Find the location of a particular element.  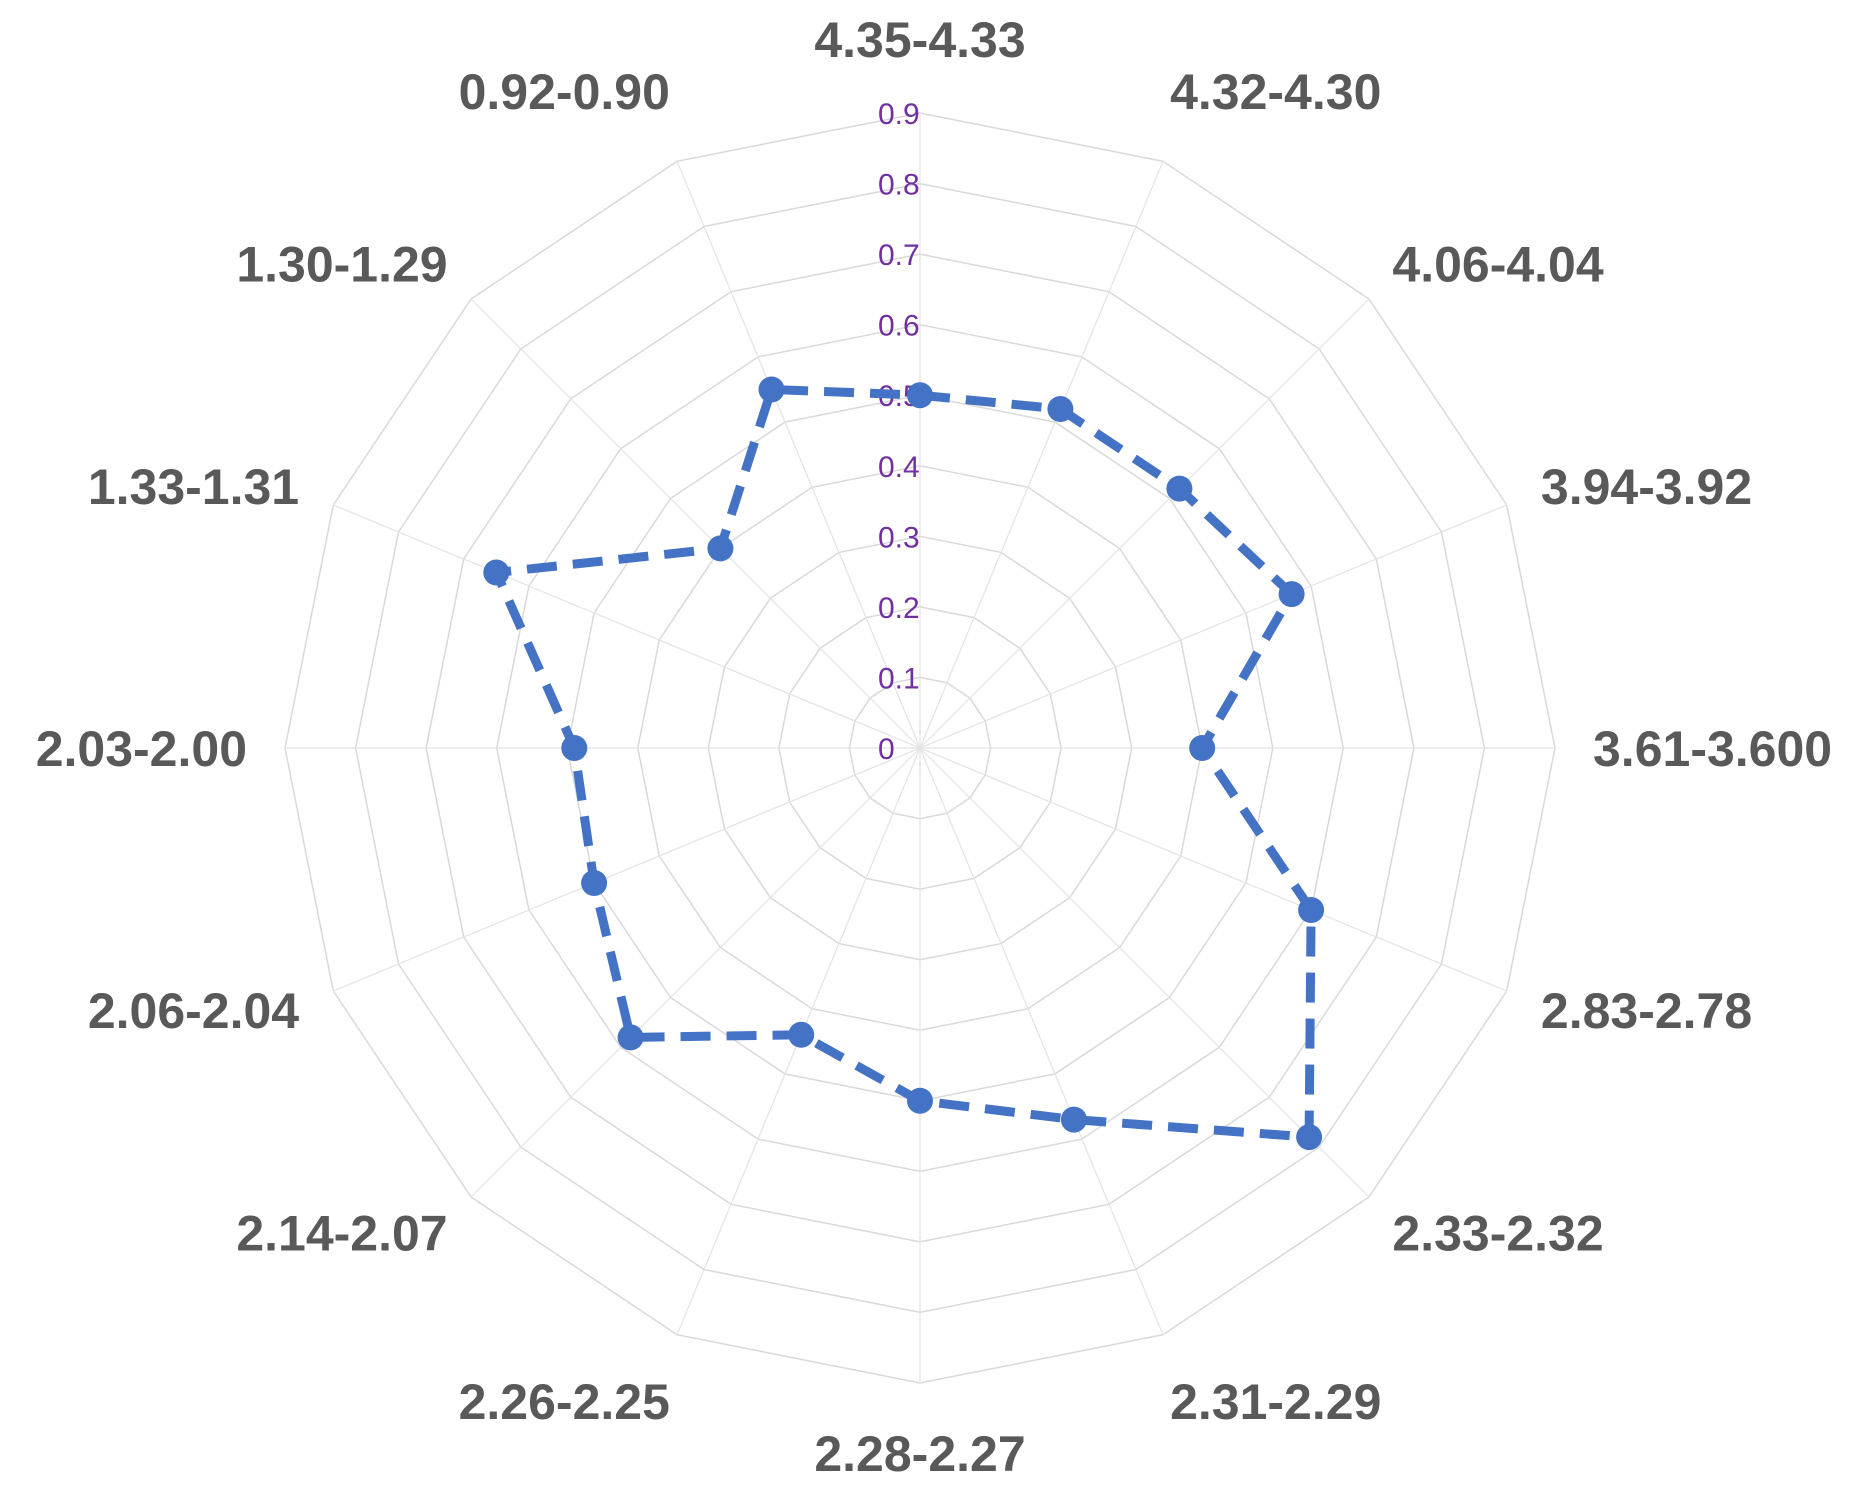

tick-label: 0.1 is located at coordinates (899, 678).